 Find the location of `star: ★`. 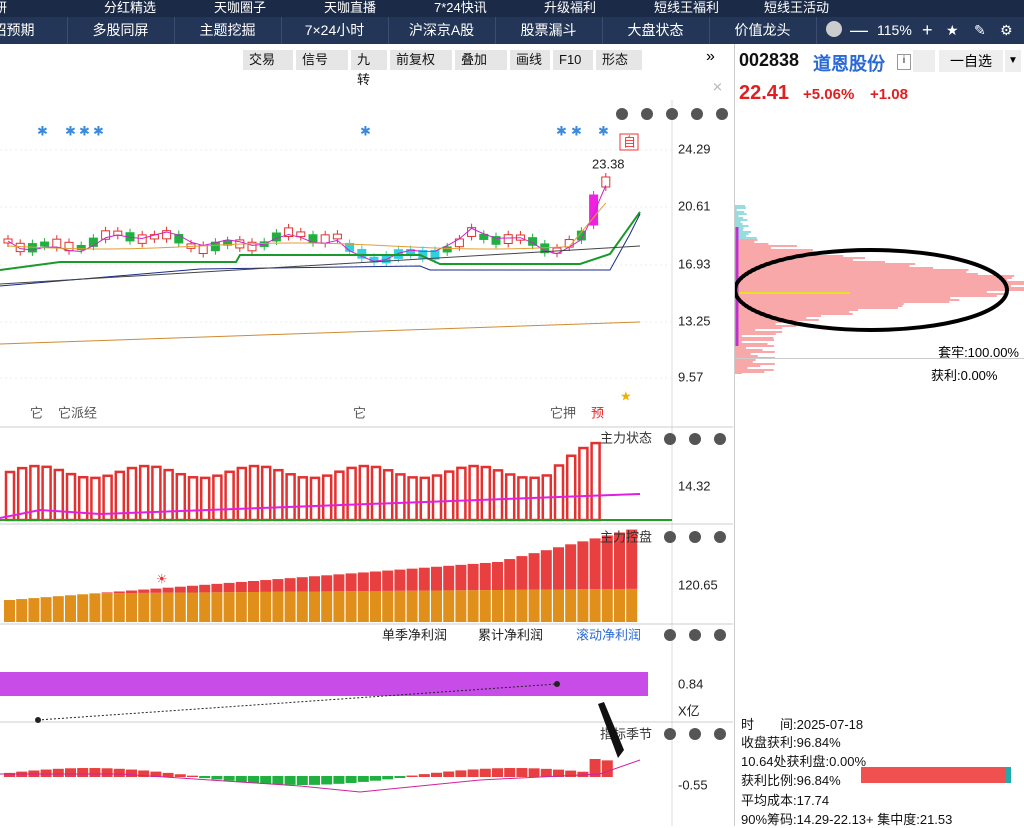

star: ★ is located at coordinates (952, 30).